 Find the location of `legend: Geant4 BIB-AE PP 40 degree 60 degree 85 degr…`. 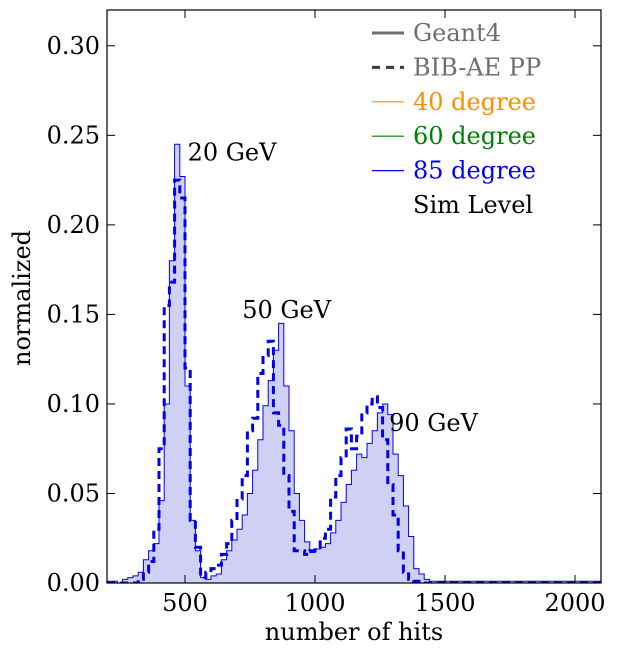

legend: Geant4 BIB-AE PP 40 degree 60 degree 85 degr… is located at coordinates (456, 119).